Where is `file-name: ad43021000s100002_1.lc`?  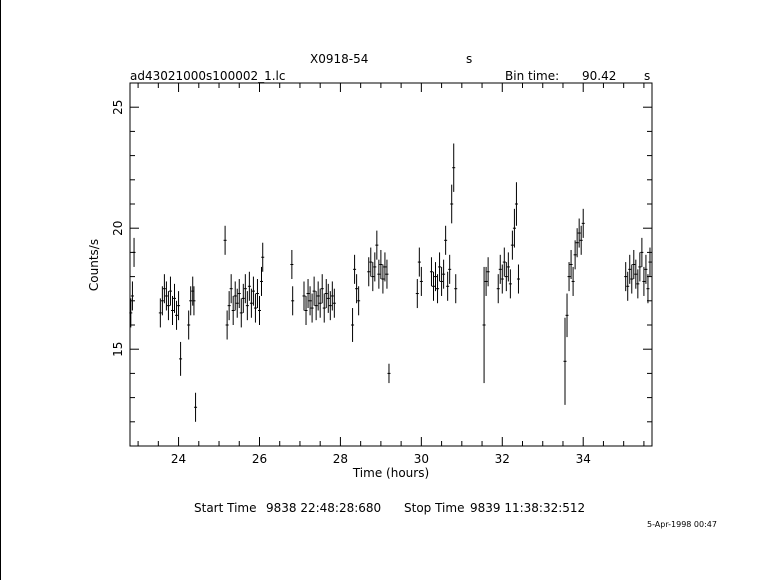 file-name: ad43021000s100002_1.lc is located at coordinates (208, 76).